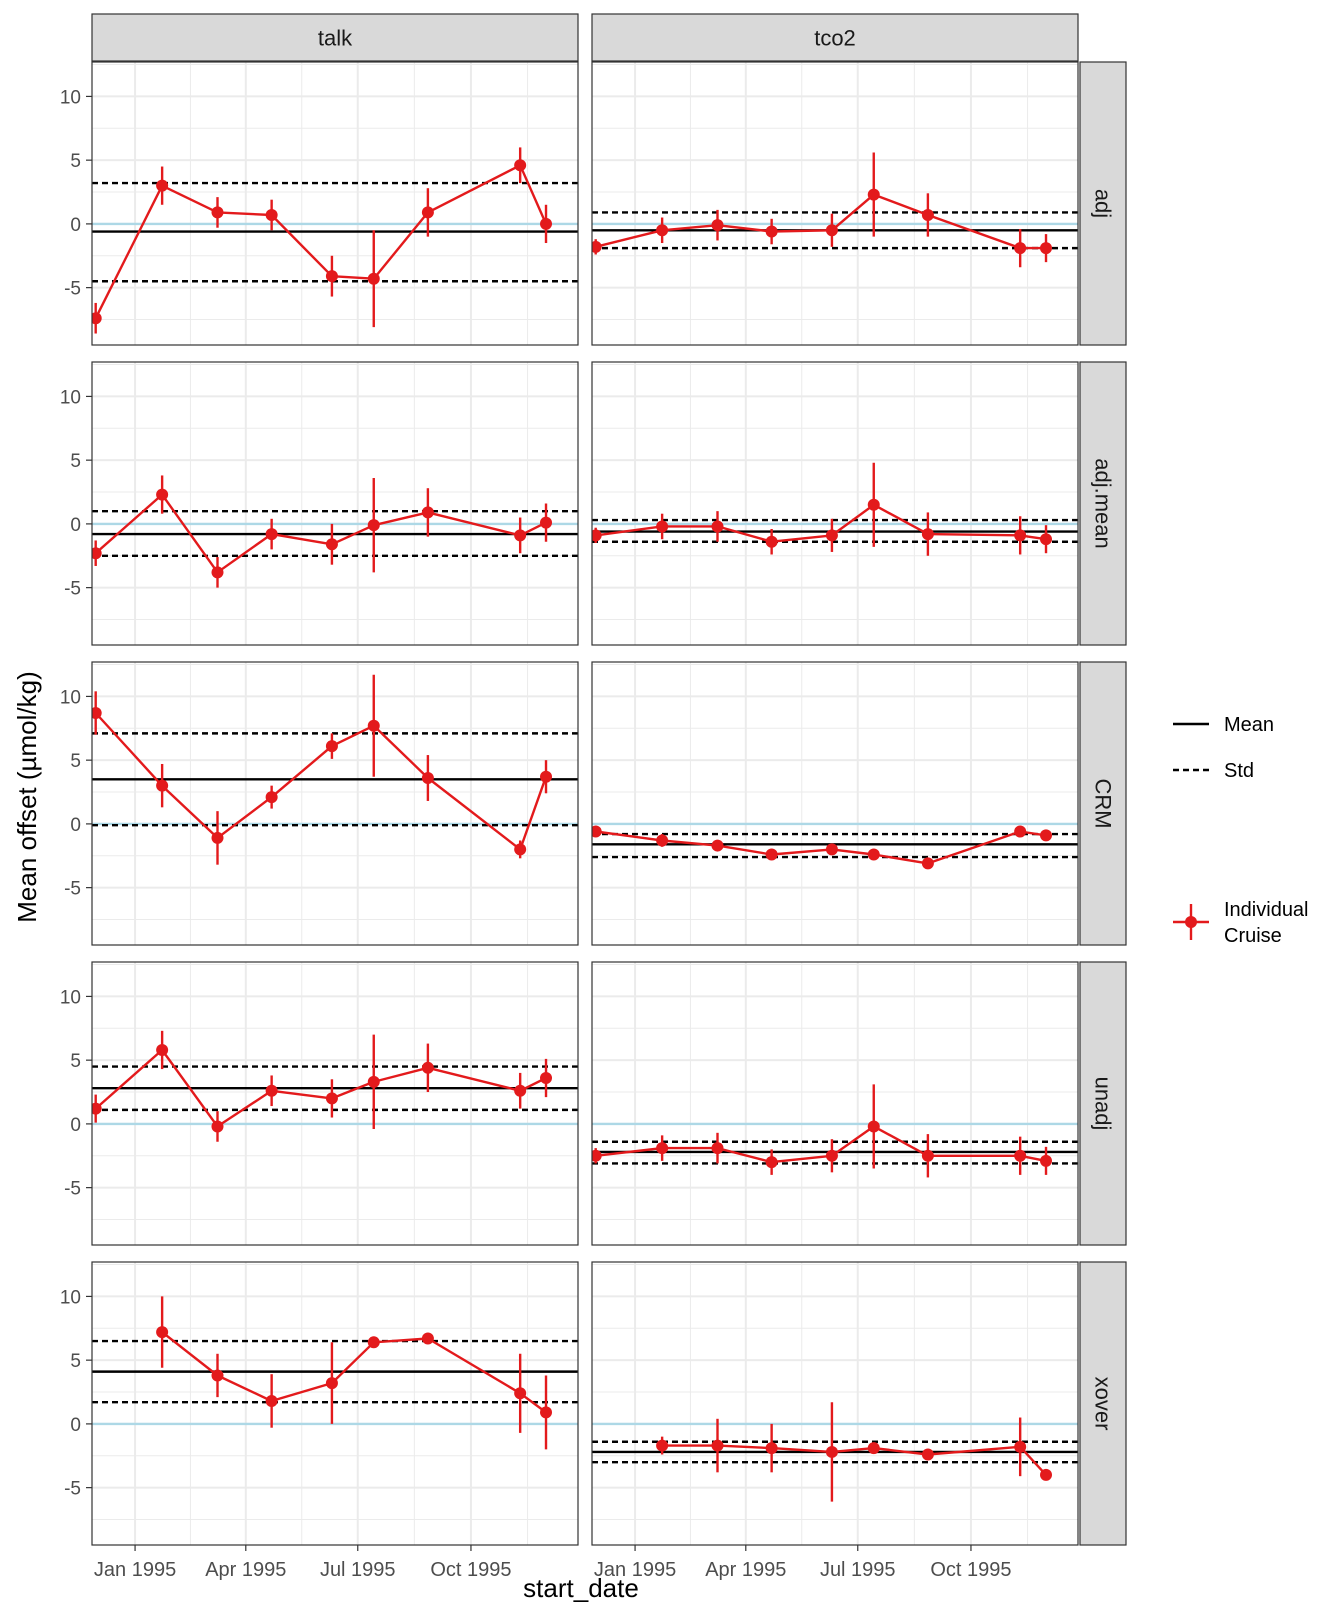  I want to click on row-strip-label: adj, so click(1103, 203).